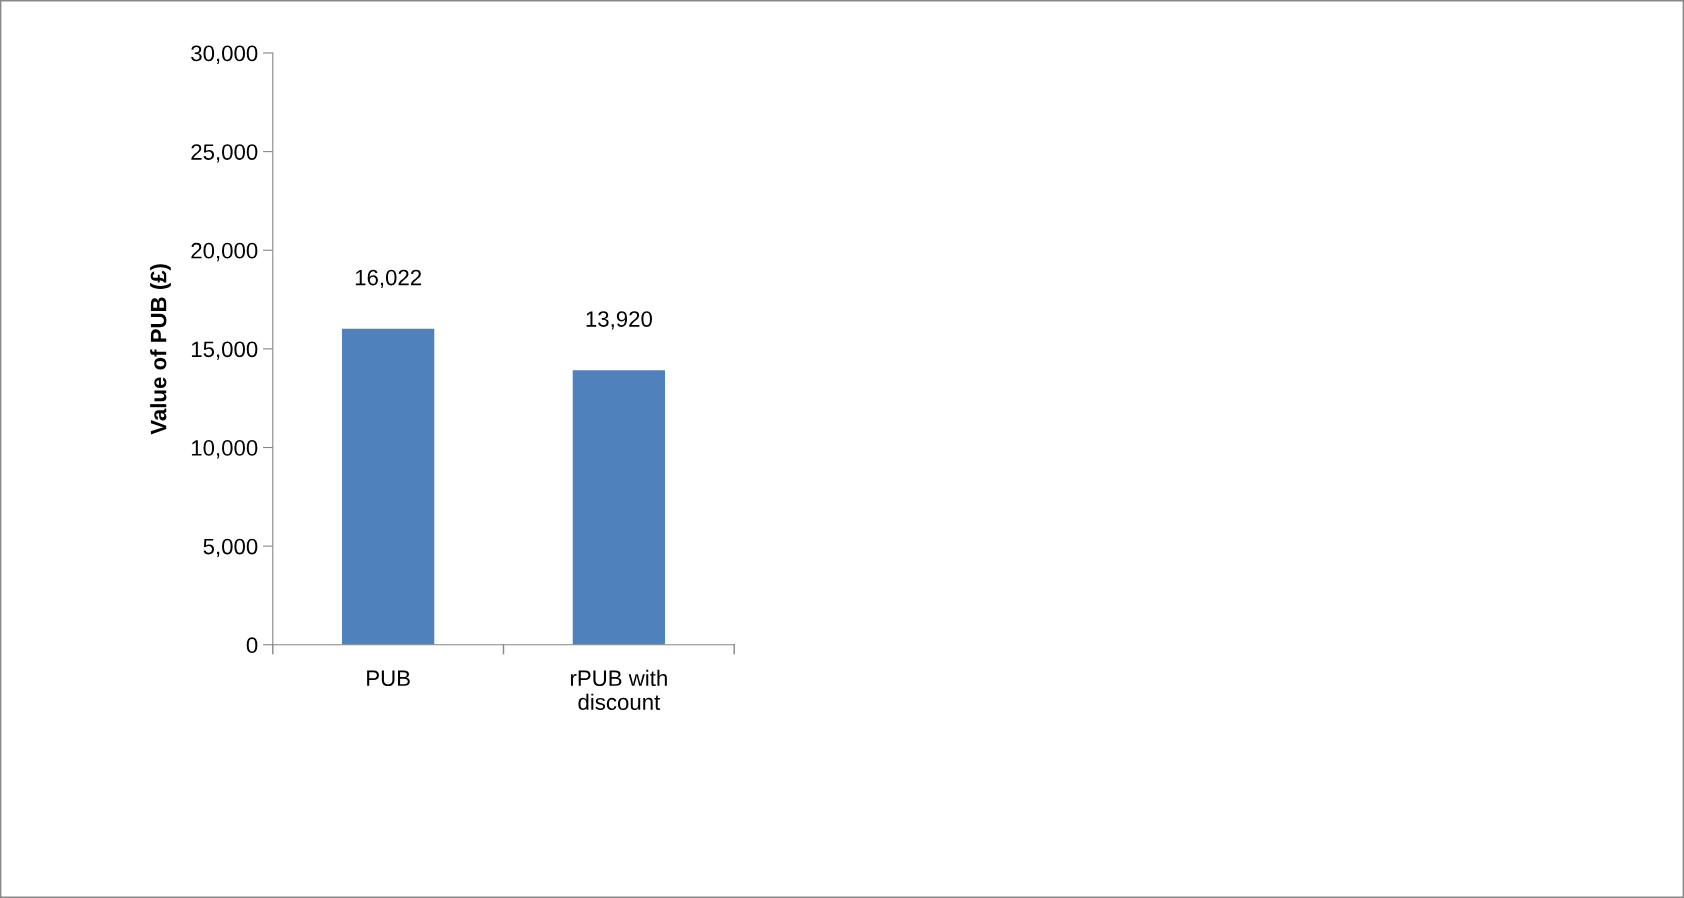 This screenshot has width=1684, height=898. What do you see at coordinates (224, 153) in the screenshot?
I see `y-tick-label: 25,000` at bounding box center [224, 153].